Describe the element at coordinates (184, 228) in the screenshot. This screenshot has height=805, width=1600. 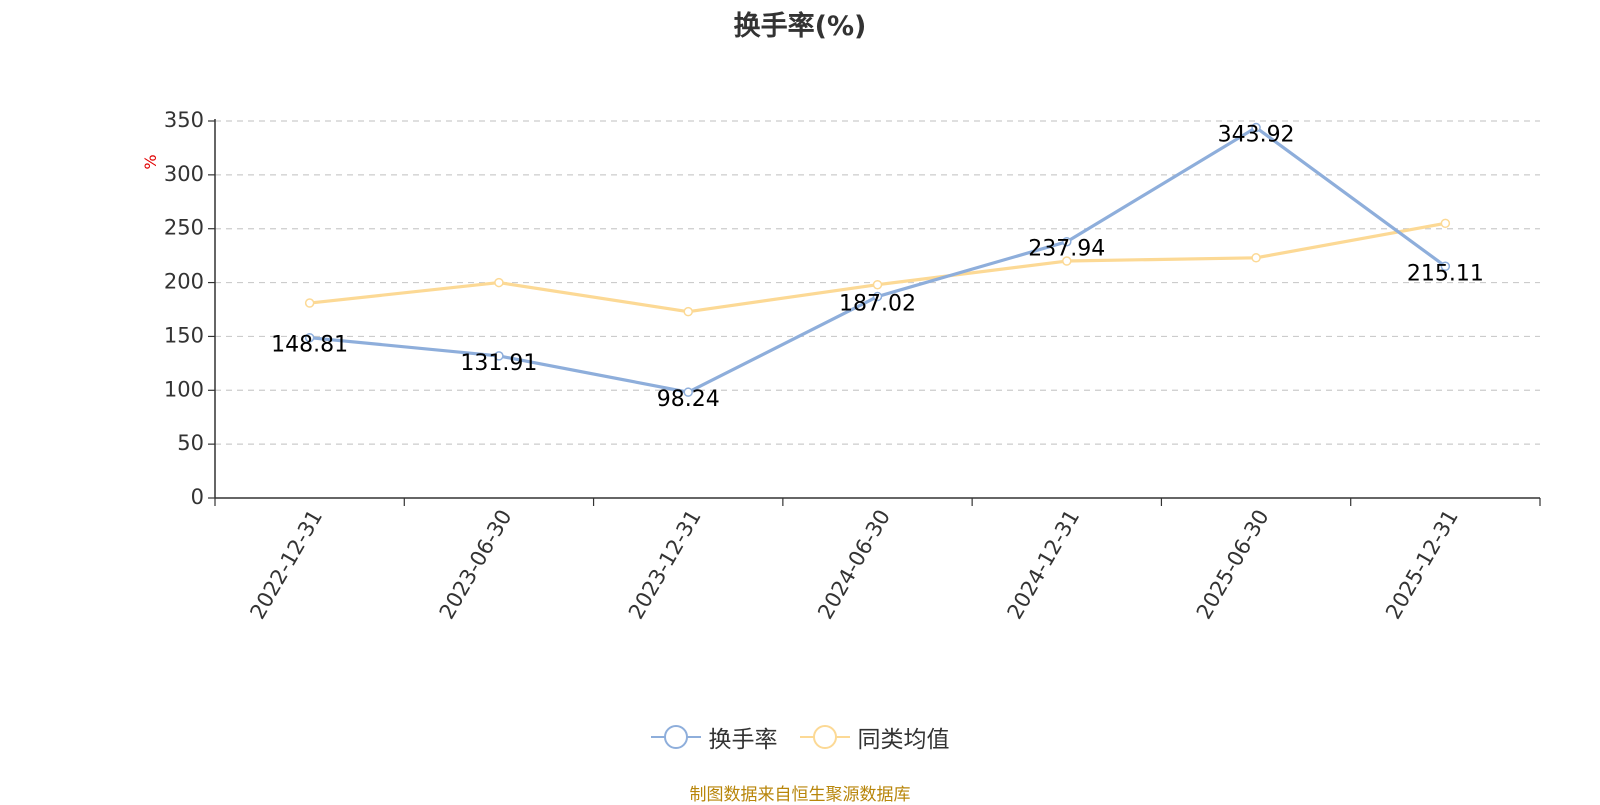
I see `y-tick-label: 250` at that location.